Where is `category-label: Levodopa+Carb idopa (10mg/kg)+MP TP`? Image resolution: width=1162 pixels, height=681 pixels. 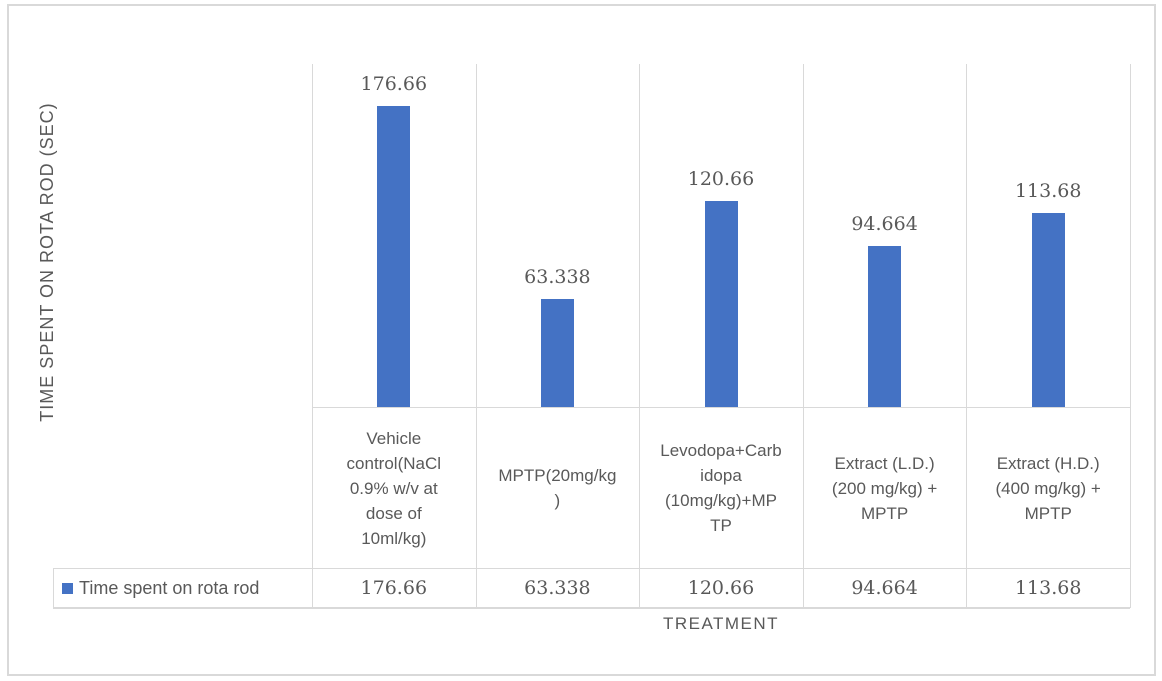
category-label: Levodopa+Carb idopa (10mg/kg)+MP TP is located at coordinates (721, 488).